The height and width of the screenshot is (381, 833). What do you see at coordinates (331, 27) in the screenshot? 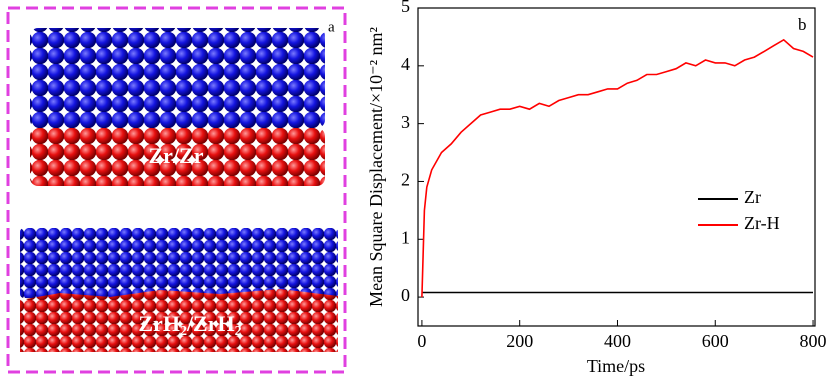
I see `panel-label: a` at bounding box center [331, 27].